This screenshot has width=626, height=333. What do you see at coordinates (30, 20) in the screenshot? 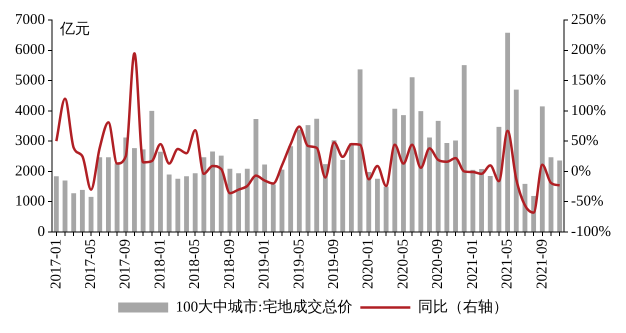
I see `y-tick-label: 7000` at bounding box center [30, 20].